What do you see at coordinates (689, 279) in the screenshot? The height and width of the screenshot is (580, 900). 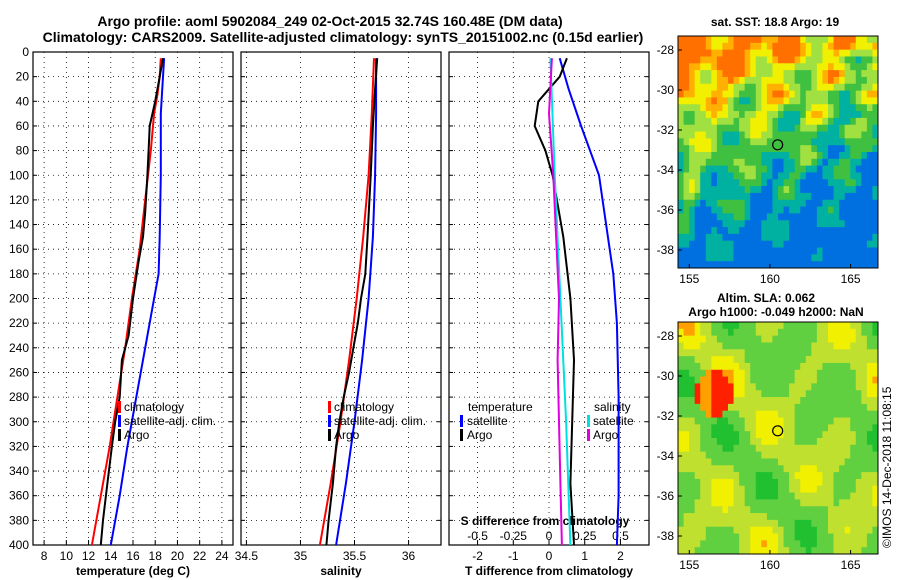 I see `map-x-tick-label: 155` at bounding box center [689, 279].